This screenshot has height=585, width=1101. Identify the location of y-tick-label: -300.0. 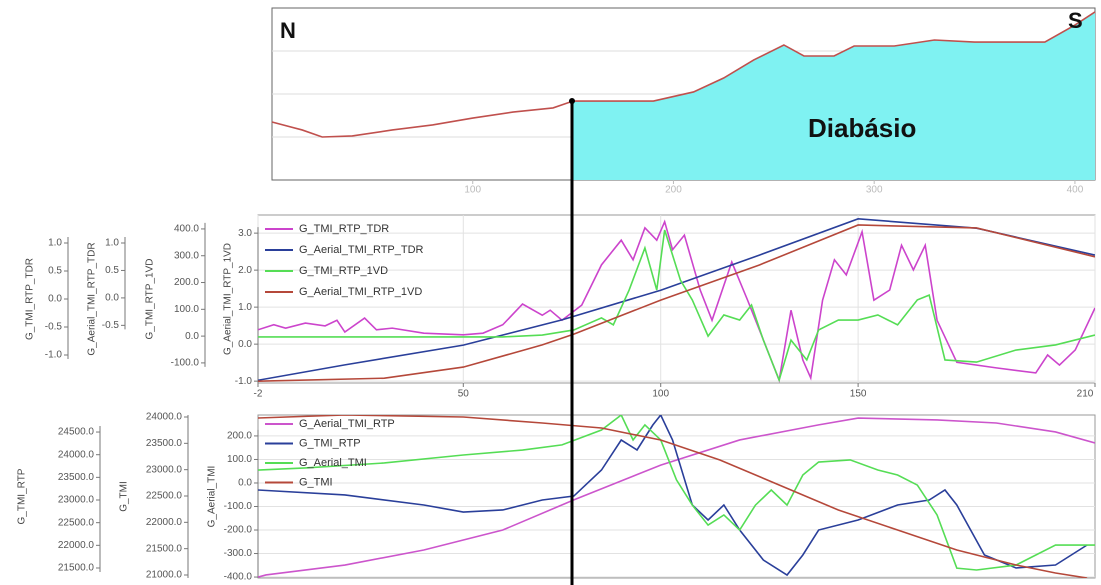
(238, 553).